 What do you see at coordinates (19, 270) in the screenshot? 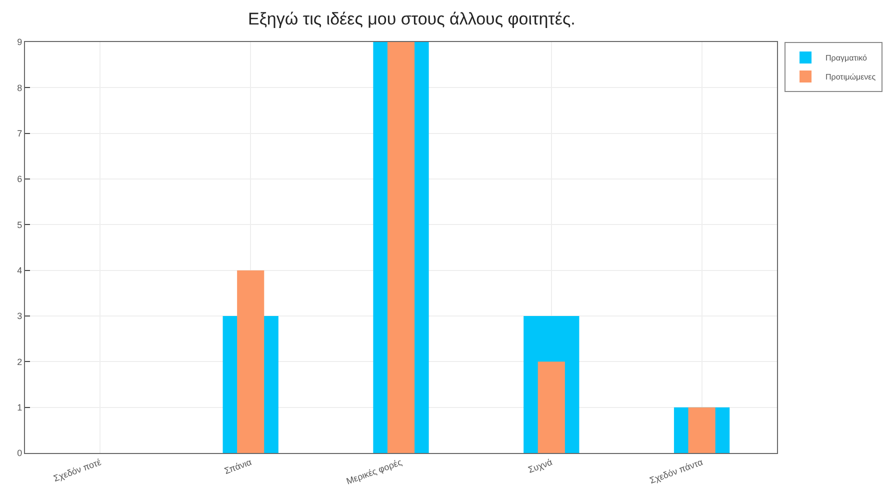
I see `y-tick-label: 4` at bounding box center [19, 270].